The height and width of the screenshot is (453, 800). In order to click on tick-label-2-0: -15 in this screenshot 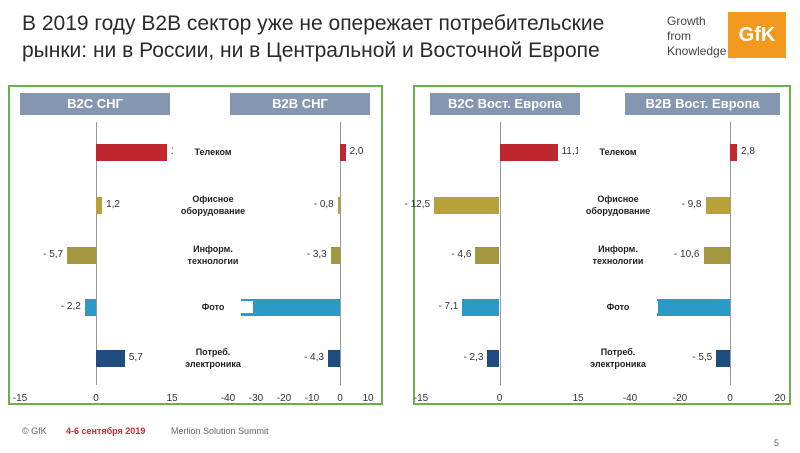, I will do `click(421, 398)`.